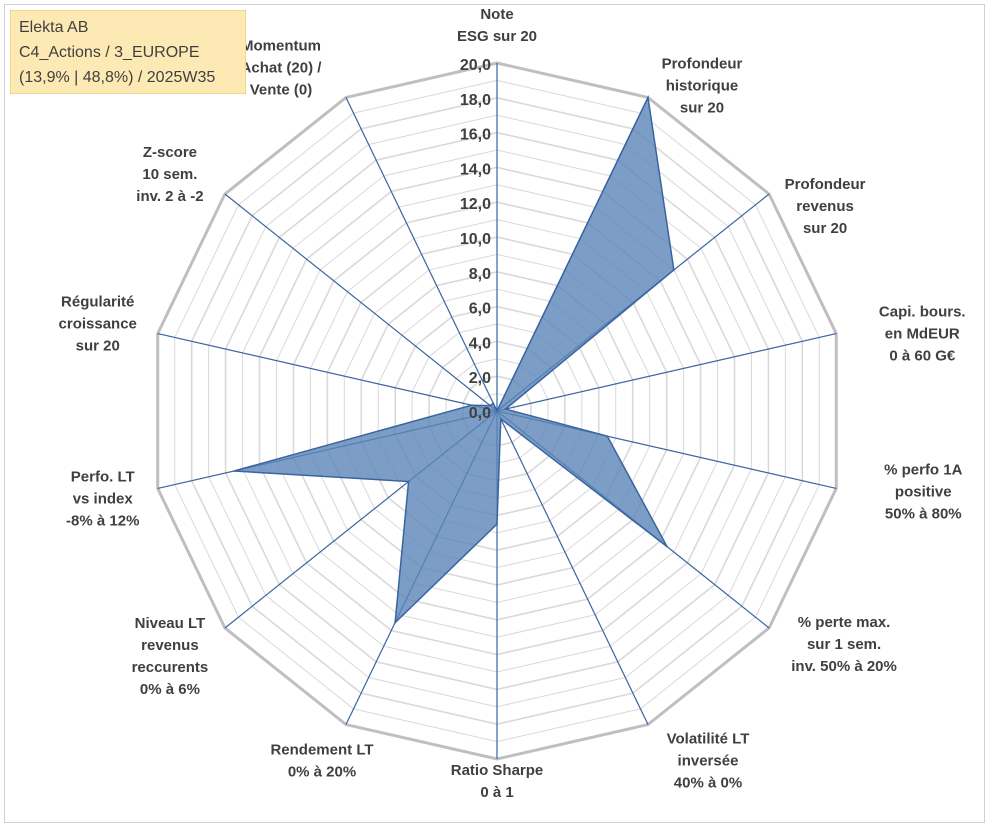 The image size is (991, 829). What do you see at coordinates (475, 135) in the screenshot?
I see `tick-label: 16,0` at bounding box center [475, 135].